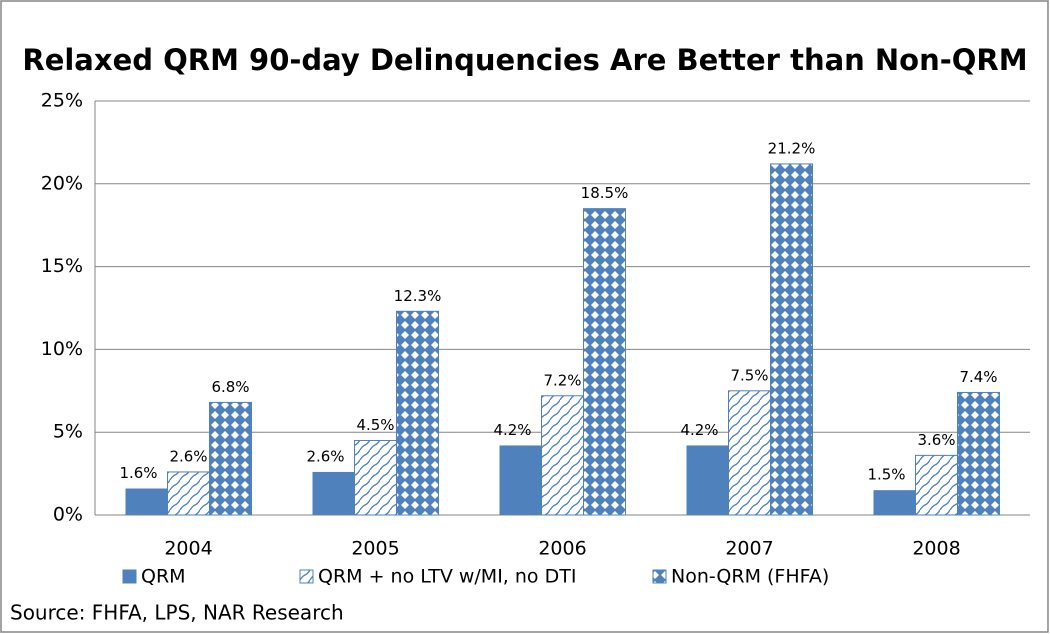 The height and width of the screenshot is (634, 1050). Describe the element at coordinates (936, 549) in the screenshot. I see `x-tick-label: 2008` at that location.